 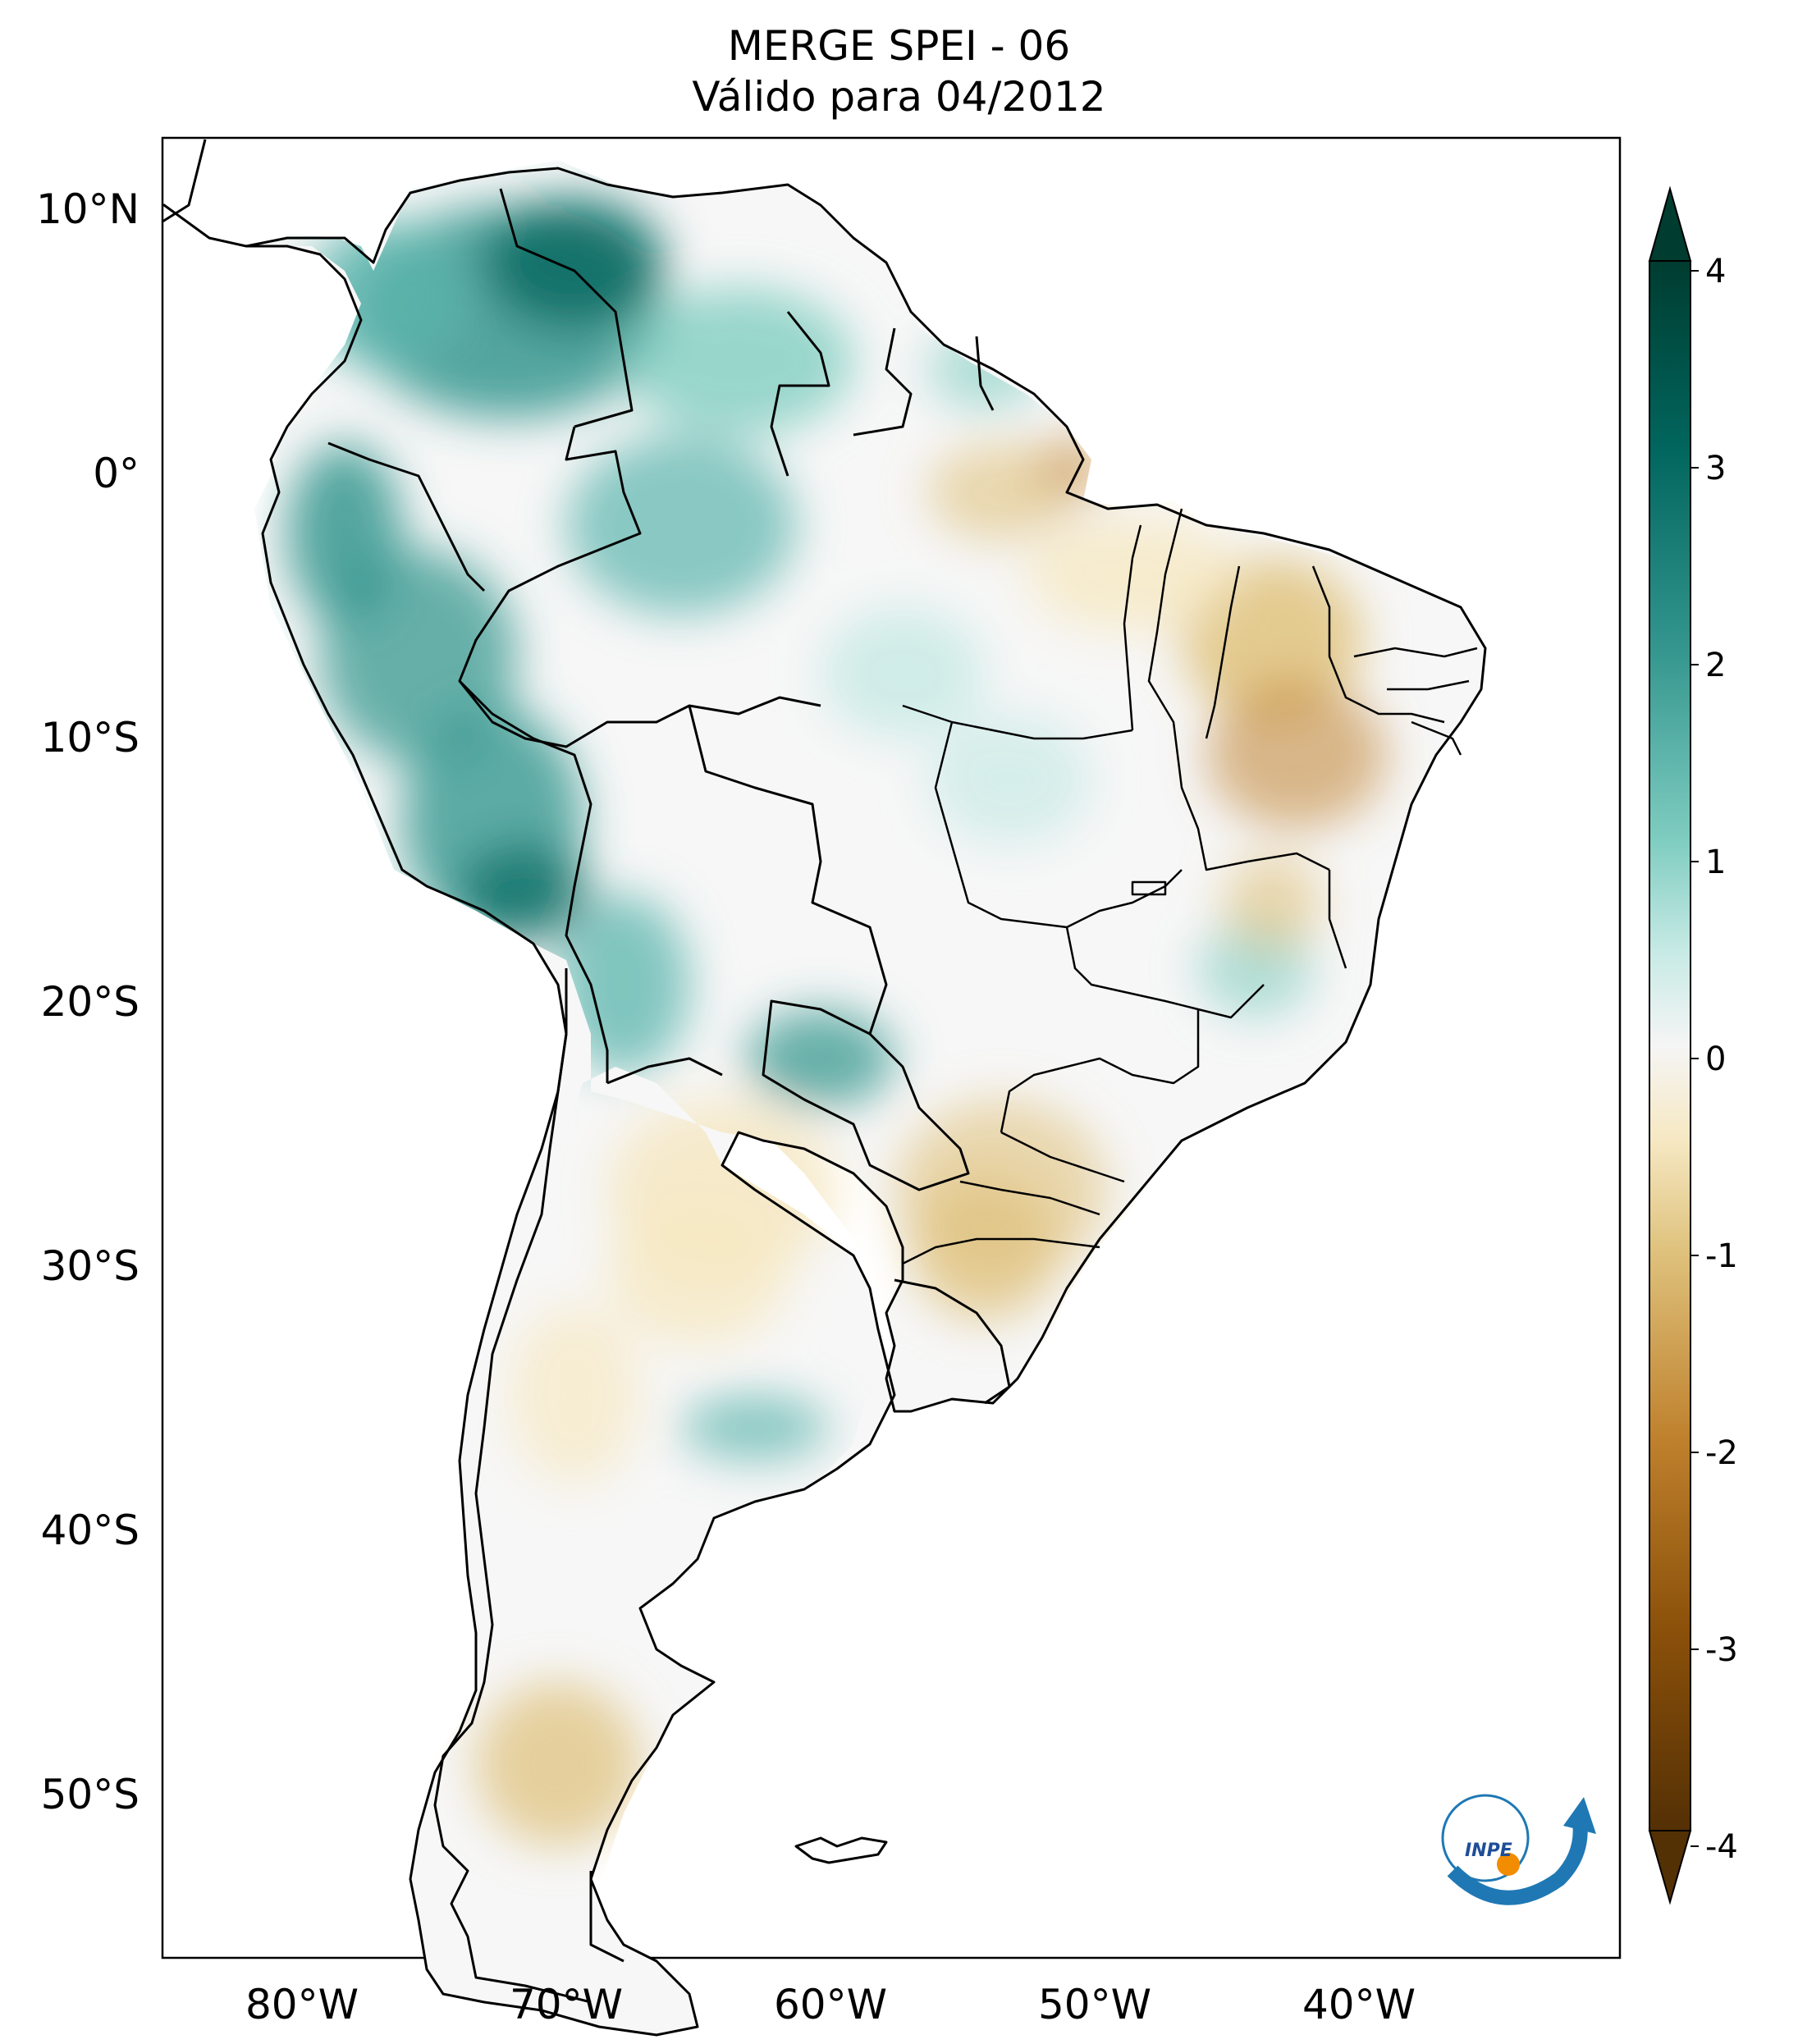 I want to click on border-brazil-west, so click(x=533, y=881).